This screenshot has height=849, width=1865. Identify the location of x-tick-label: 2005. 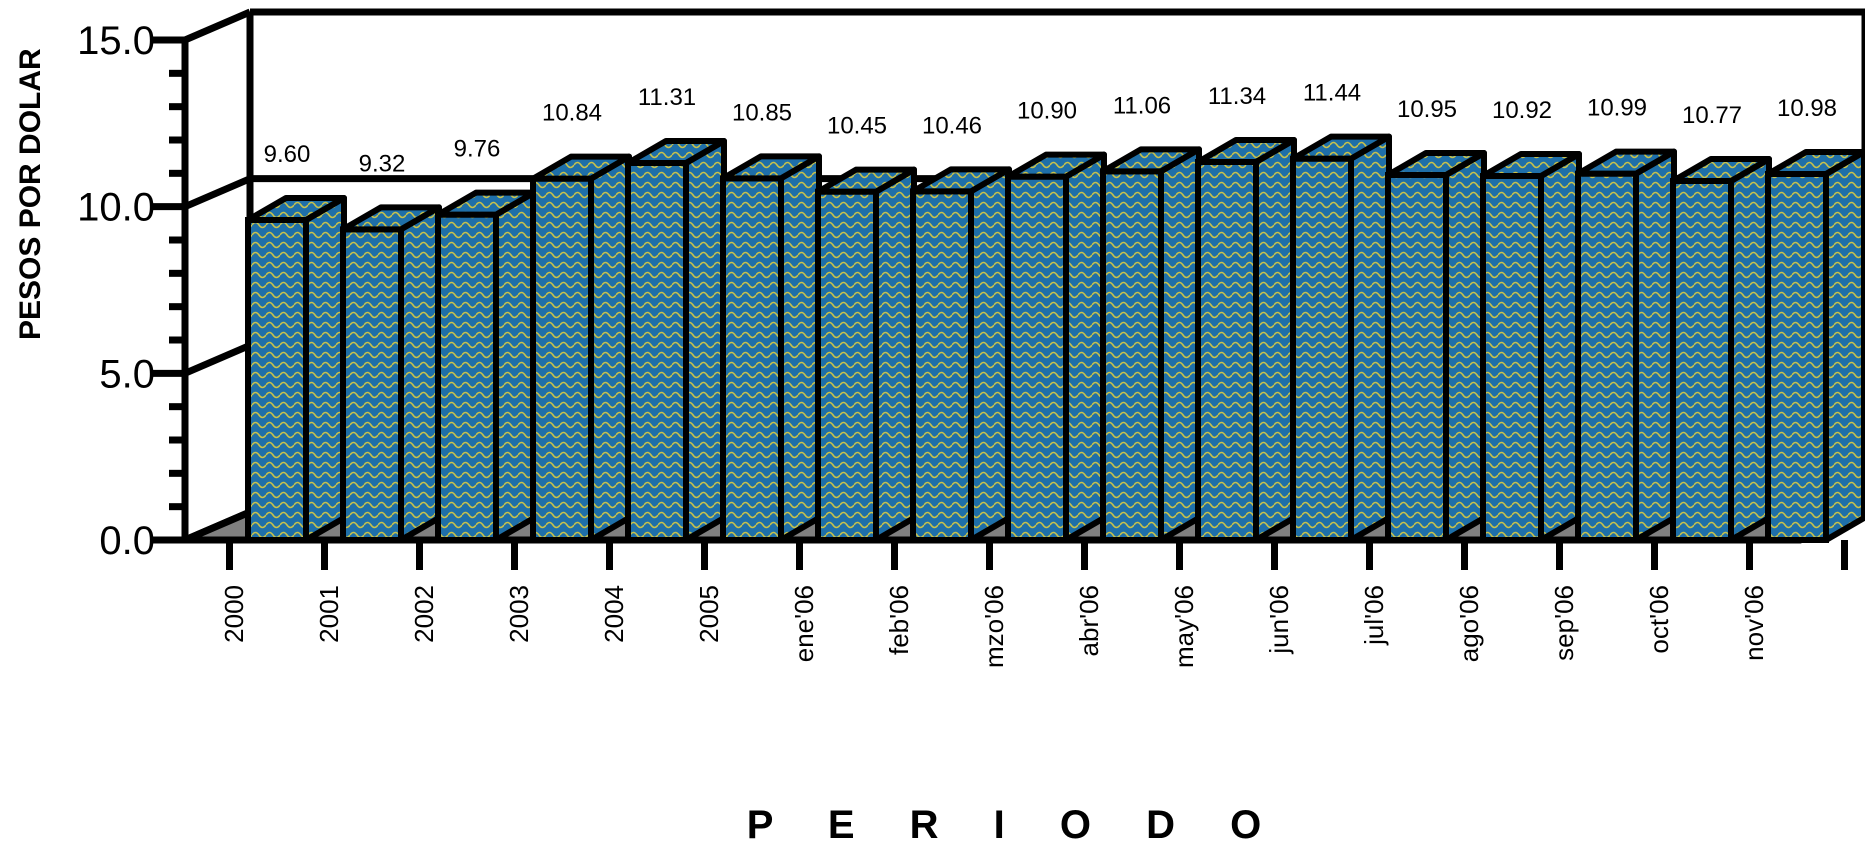
(709, 614).